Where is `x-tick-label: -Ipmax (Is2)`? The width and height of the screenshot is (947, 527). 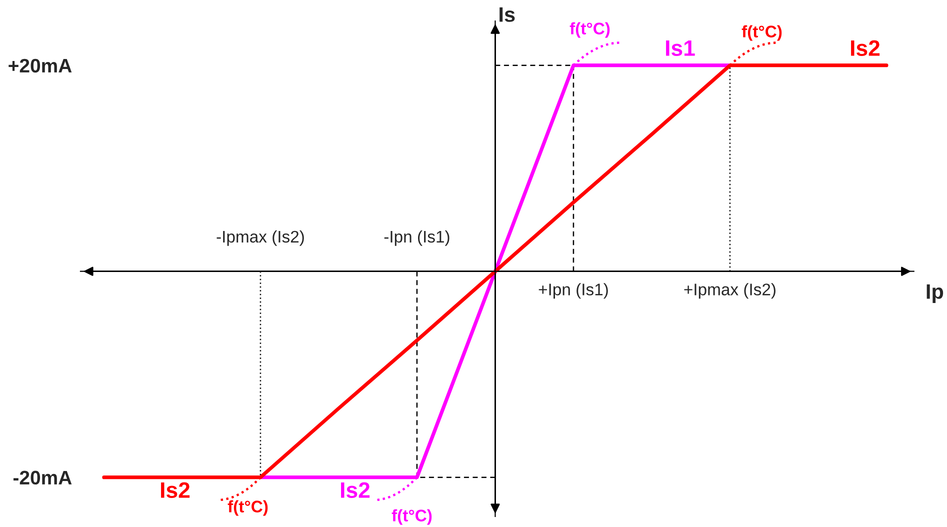 x-tick-label: -Ipmax (Is2) is located at coordinates (260, 238).